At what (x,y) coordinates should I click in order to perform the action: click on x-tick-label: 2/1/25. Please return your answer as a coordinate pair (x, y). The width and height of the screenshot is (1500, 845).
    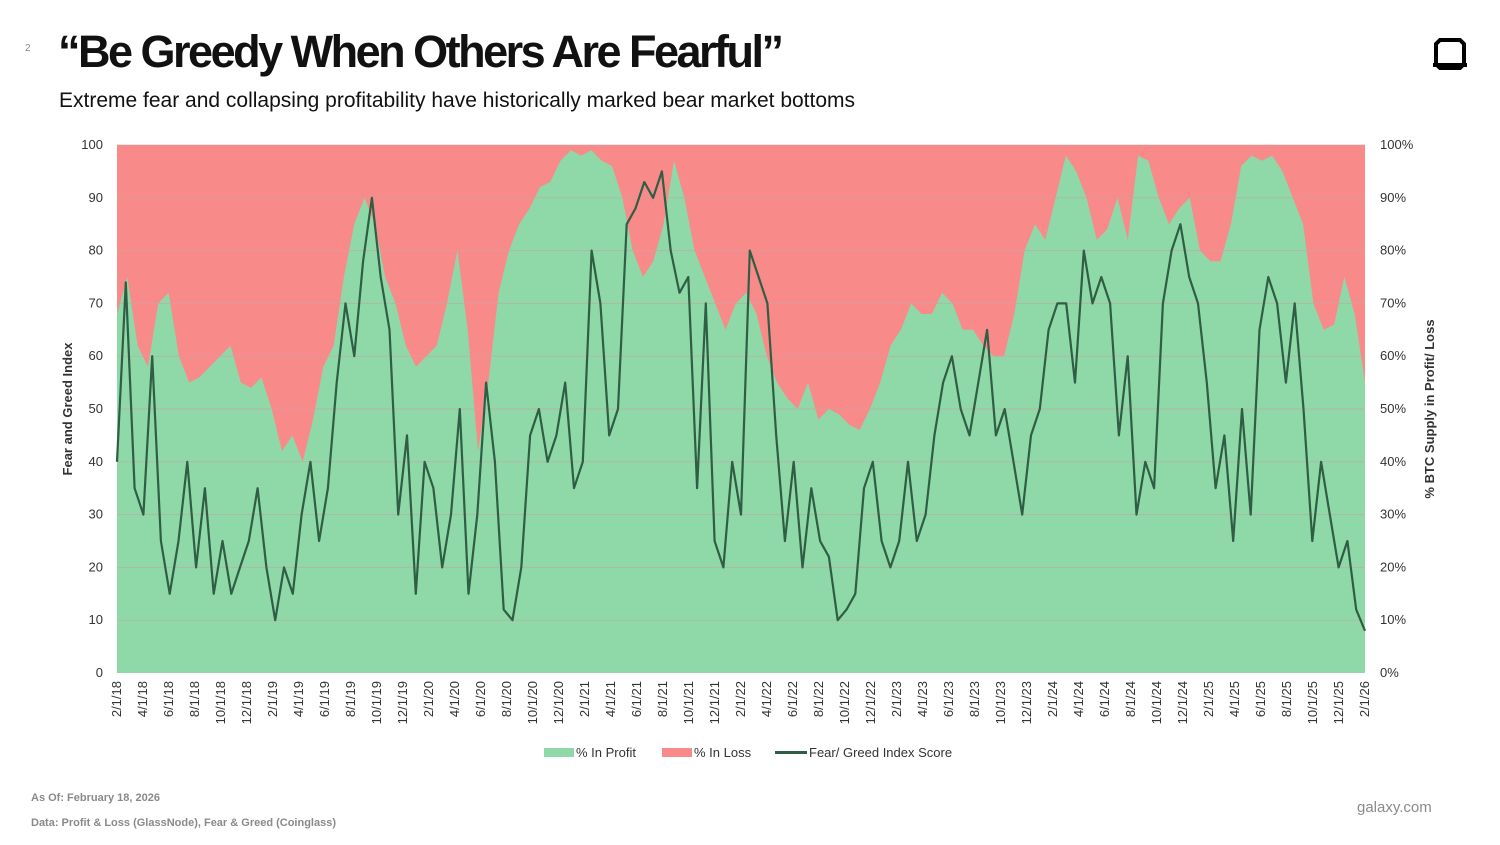
    Looking at the image, I should click on (1208, 699).